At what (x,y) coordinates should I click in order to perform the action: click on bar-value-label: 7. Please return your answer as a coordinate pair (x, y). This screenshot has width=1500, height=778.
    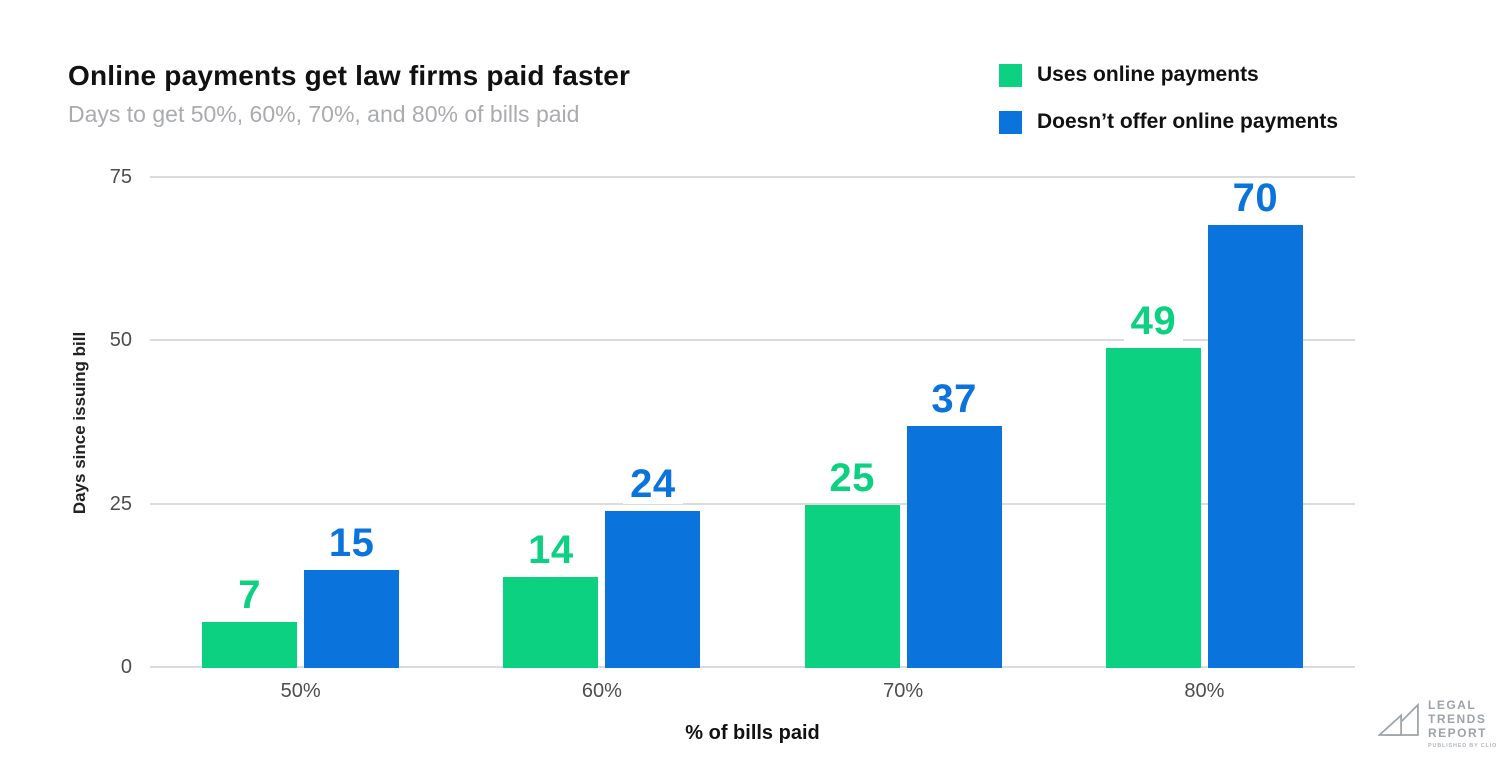
    Looking at the image, I should click on (249, 595).